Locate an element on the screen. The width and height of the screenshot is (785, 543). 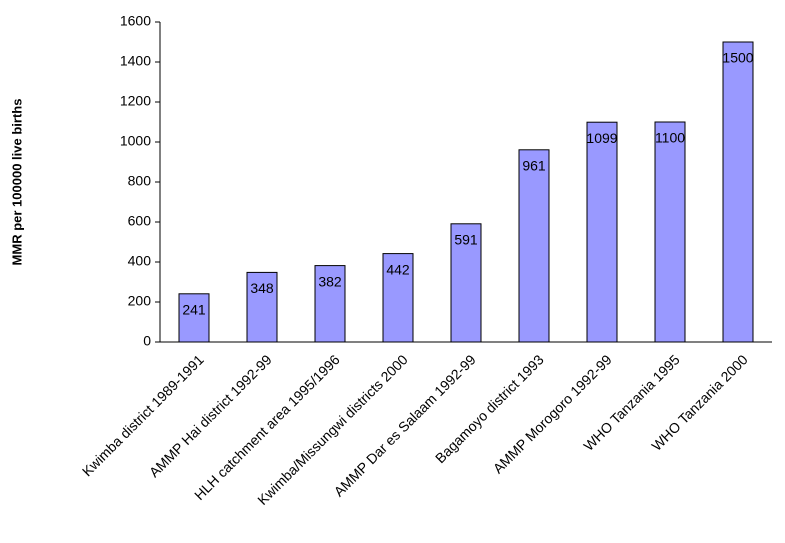
data-label: 1099 is located at coordinates (601, 138).